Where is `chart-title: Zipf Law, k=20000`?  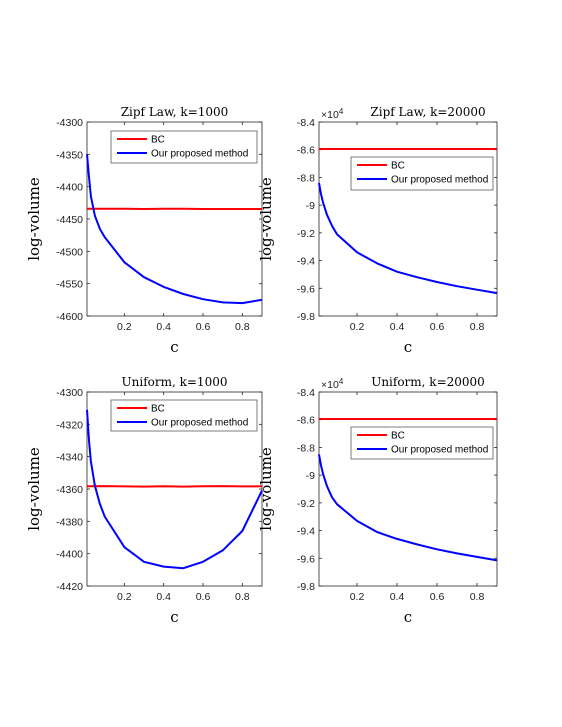 chart-title: Zipf Law, k=20000 is located at coordinates (427, 112).